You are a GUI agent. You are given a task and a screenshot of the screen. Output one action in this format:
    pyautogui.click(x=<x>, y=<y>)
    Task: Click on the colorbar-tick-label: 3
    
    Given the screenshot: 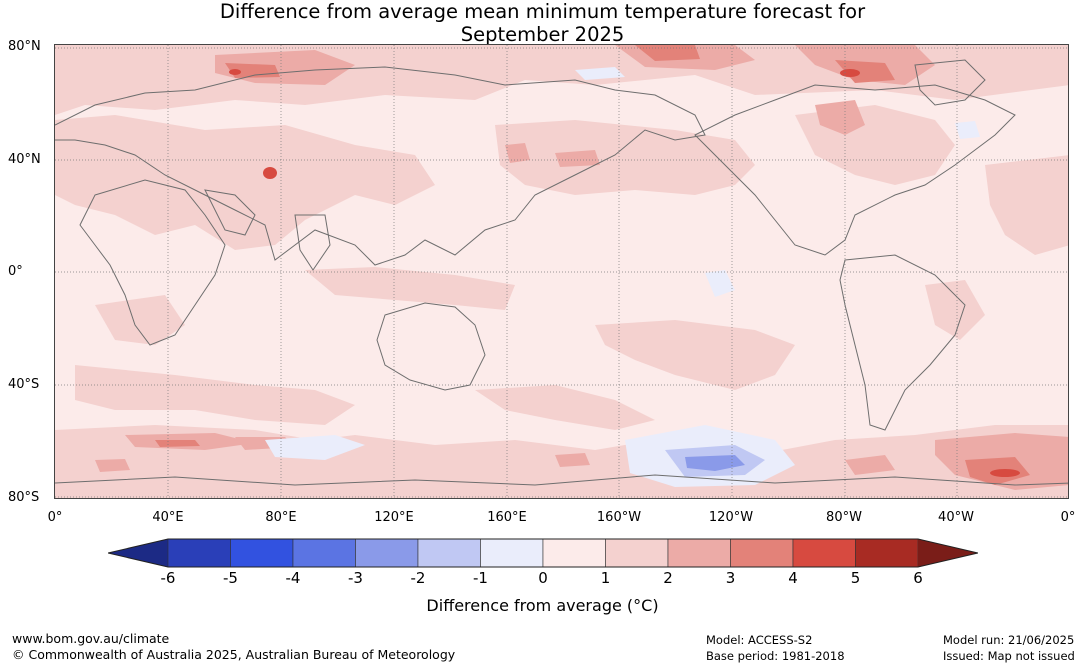 What is the action you would take?
    pyautogui.click(x=730, y=578)
    